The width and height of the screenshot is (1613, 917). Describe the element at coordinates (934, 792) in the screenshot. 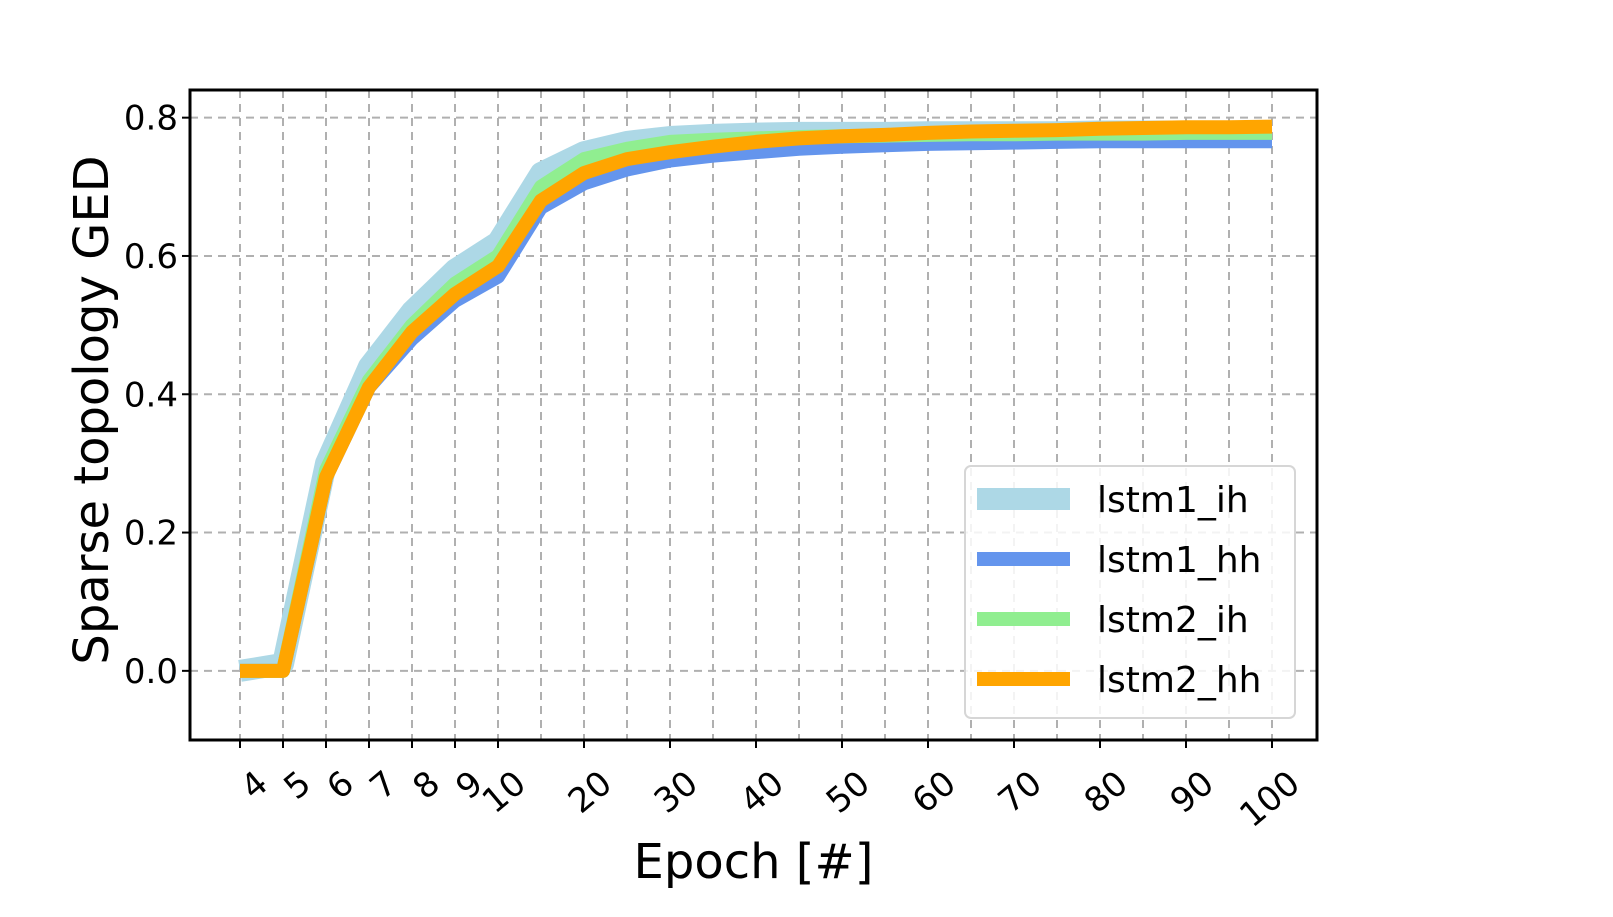

I see `x-tick-label: 60` at that location.